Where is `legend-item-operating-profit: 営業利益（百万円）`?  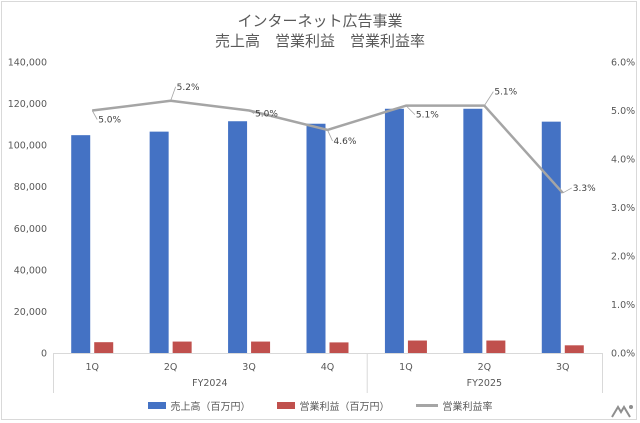
legend-item-operating-profit: 営業利益（百万円） is located at coordinates (333, 405).